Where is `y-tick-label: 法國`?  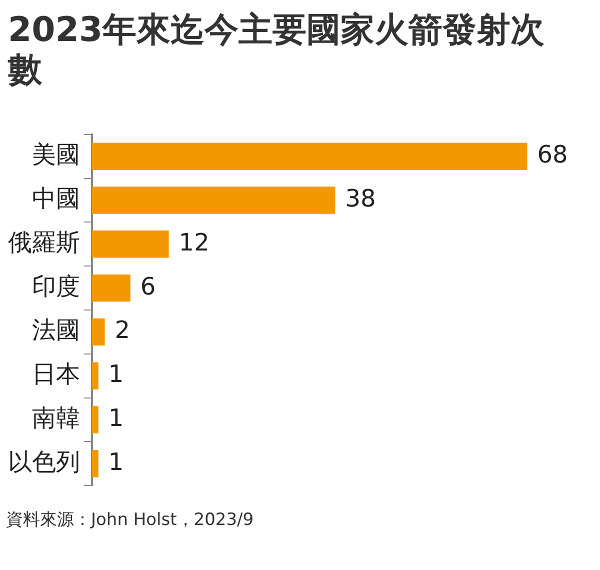 y-tick-label: 法國 is located at coordinates (56, 330).